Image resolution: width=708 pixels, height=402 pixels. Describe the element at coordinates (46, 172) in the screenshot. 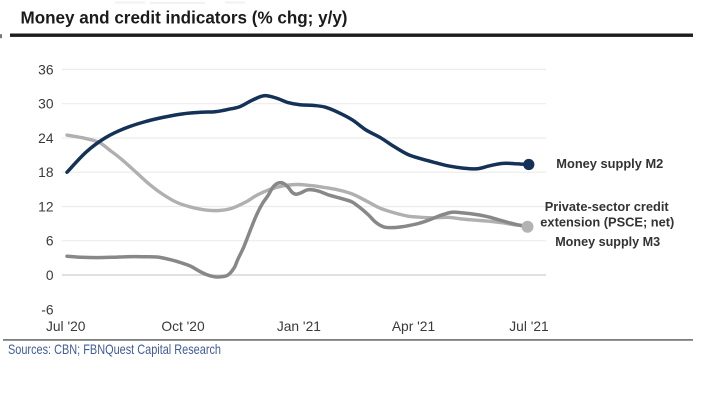

I see `svg-text: 18` at that location.